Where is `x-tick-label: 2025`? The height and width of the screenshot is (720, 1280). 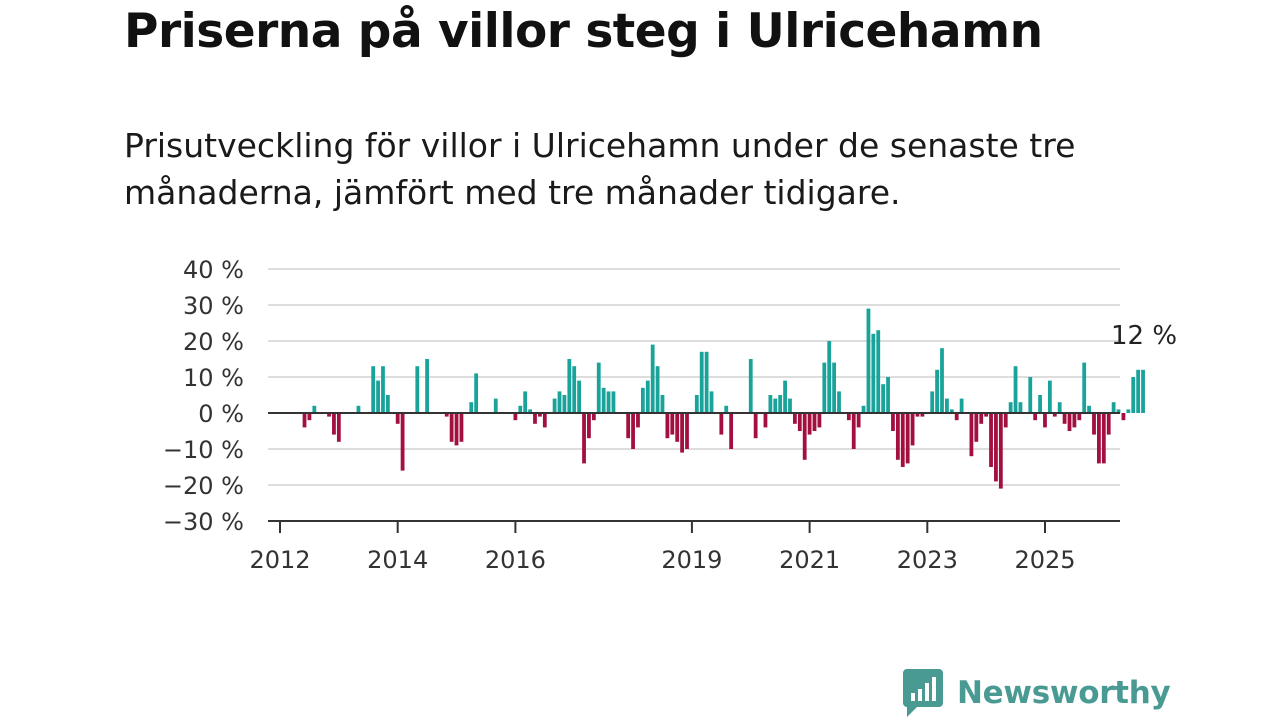 x-tick-label: 2025 is located at coordinates (1044, 560).